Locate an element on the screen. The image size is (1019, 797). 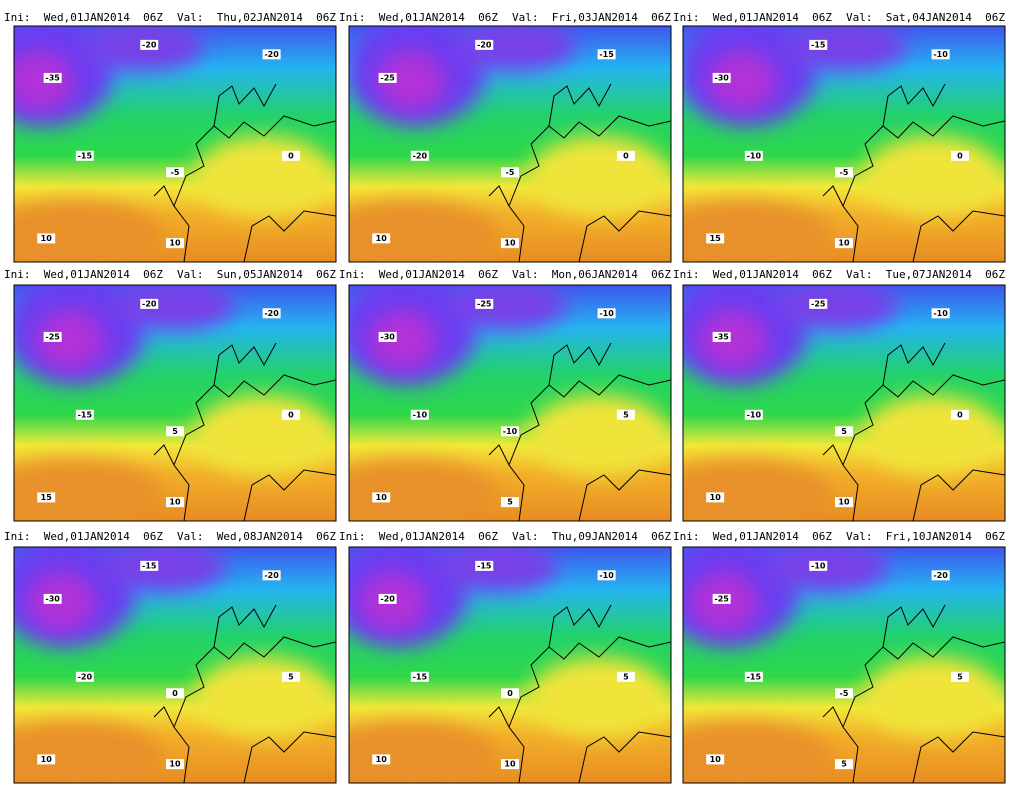
map-panel: -25 -20 -20 -15 5 0 15 10 is located at coordinates (175, 403).